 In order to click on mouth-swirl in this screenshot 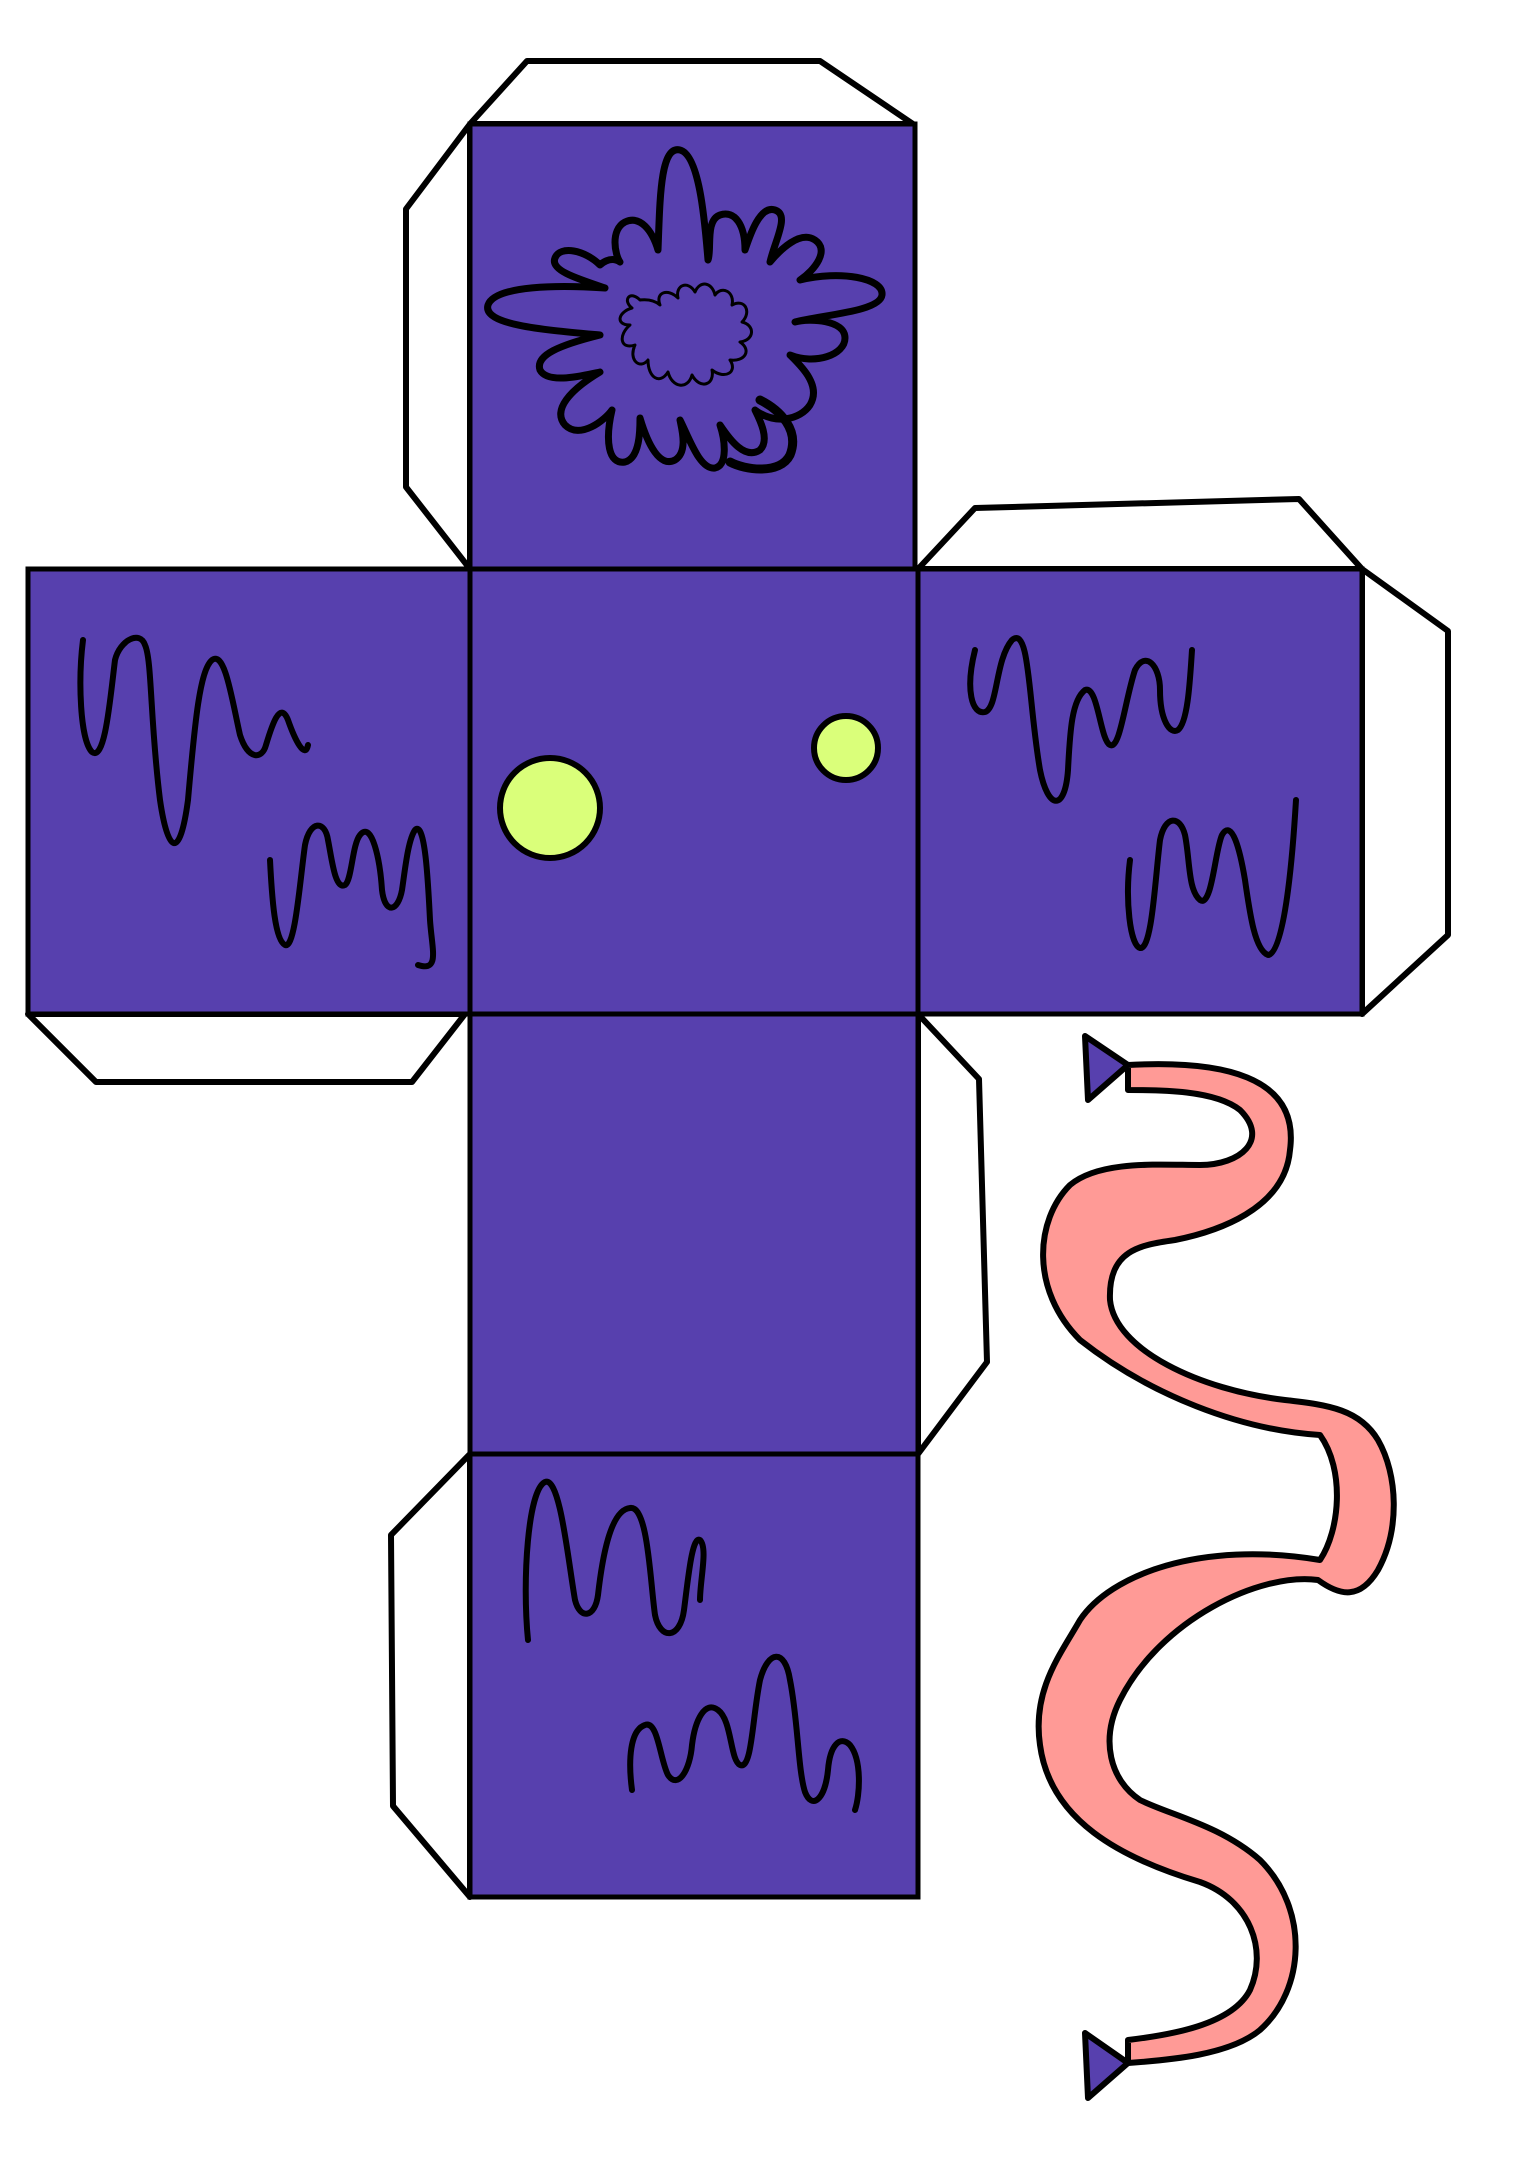, I will do `click(685, 310)`.